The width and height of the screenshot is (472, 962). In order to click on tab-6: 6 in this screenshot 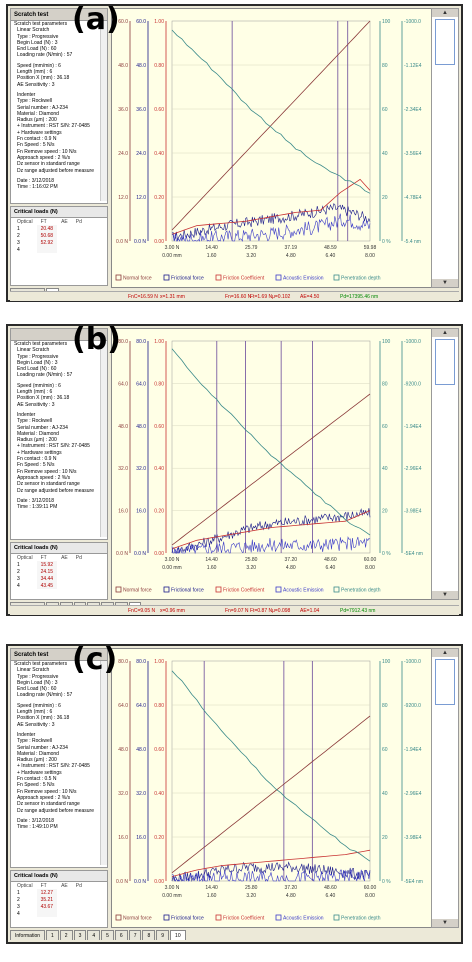, I will do `click(121, 935)`.